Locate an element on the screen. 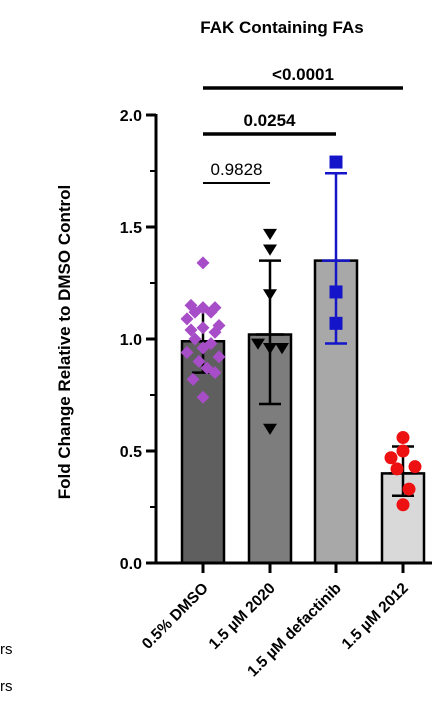 The width and height of the screenshot is (444, 725). y-axis-label: Fold Change Relative to DMSO Control is located at coordinates (64, 342).